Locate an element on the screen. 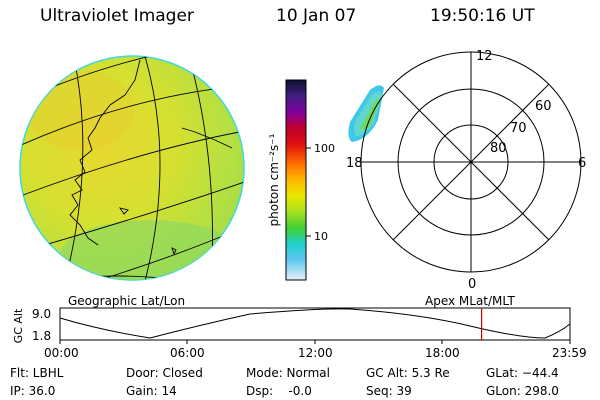 The height and width of the screenshot is (400, 600). time-label: 19:50:16 UT is located at coordinates (482, 16).